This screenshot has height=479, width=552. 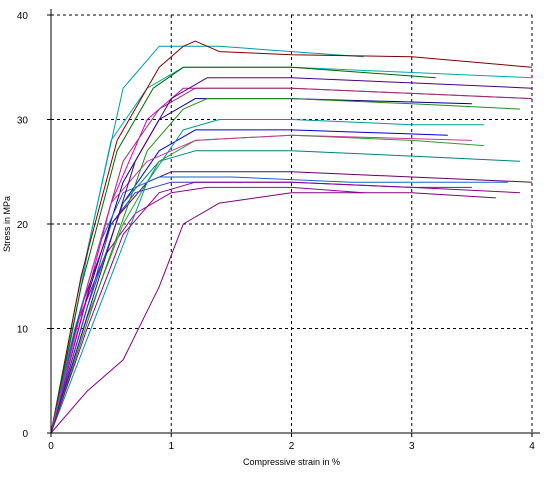 What do you see at coordinates (171, 446) in the screenshot?
I see `x-tick-label: 1` at bounding box center [171, 446].